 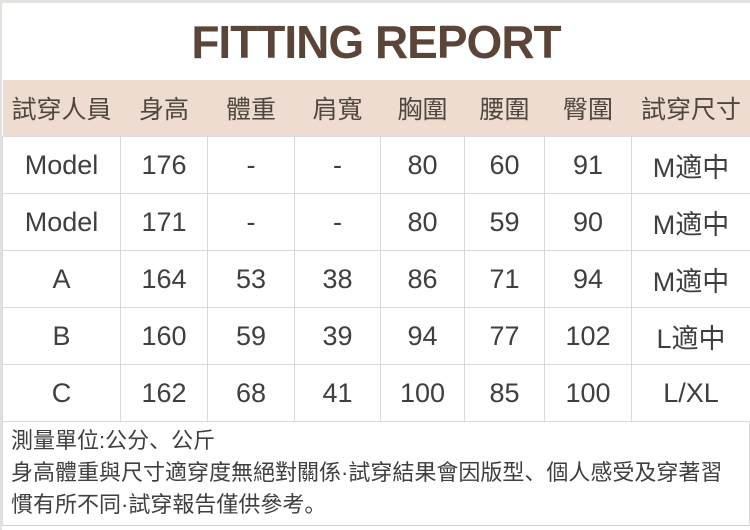 What do you see at coordinates (337, 279) in the screenshot?
I see `table-cell: 38` at bounding box center [337, 279].